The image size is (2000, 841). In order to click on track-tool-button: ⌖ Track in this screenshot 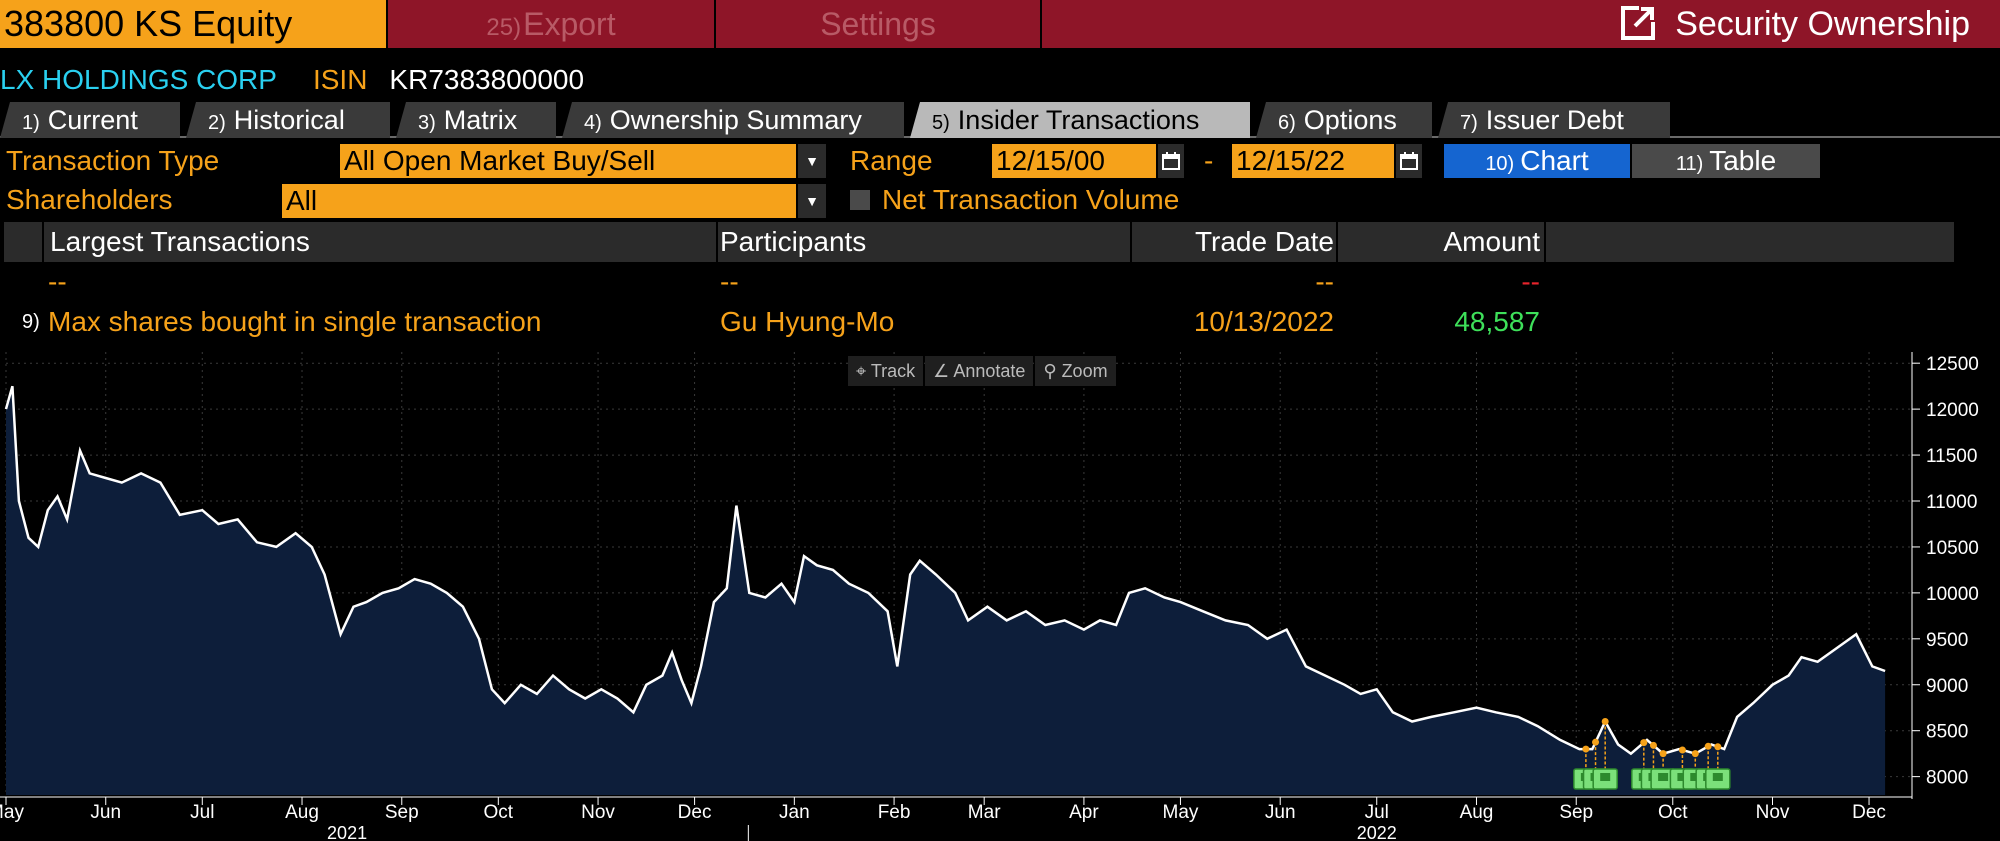, I will do `click(886, 371)`.